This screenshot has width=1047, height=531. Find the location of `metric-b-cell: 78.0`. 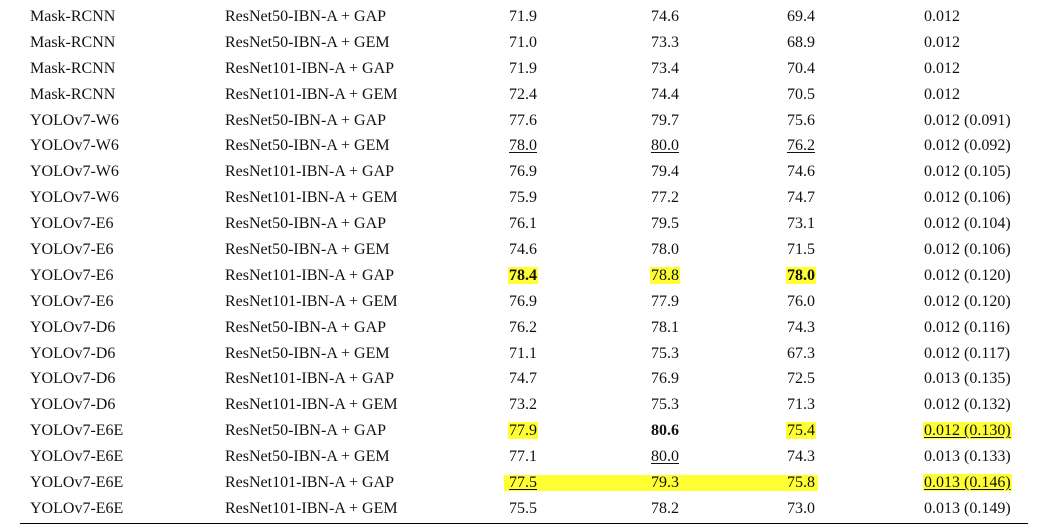

metric-b-cell: 78.0 is located at coordinates (665, 250).